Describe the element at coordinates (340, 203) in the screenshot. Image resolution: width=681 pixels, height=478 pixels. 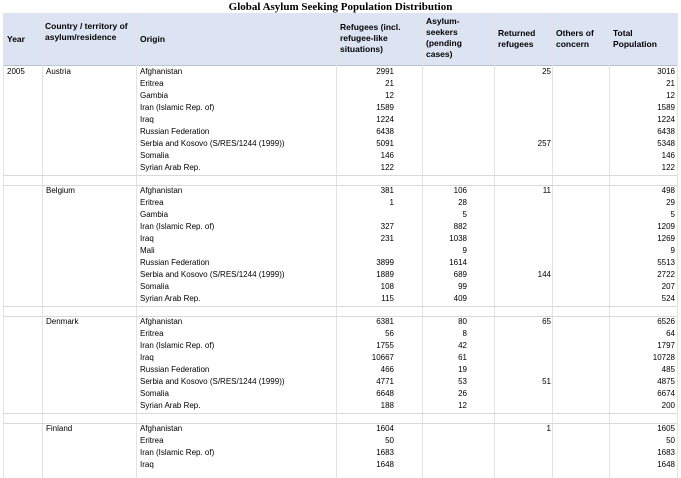
I see `table-row: Eritrea 1 28 29` at that location.